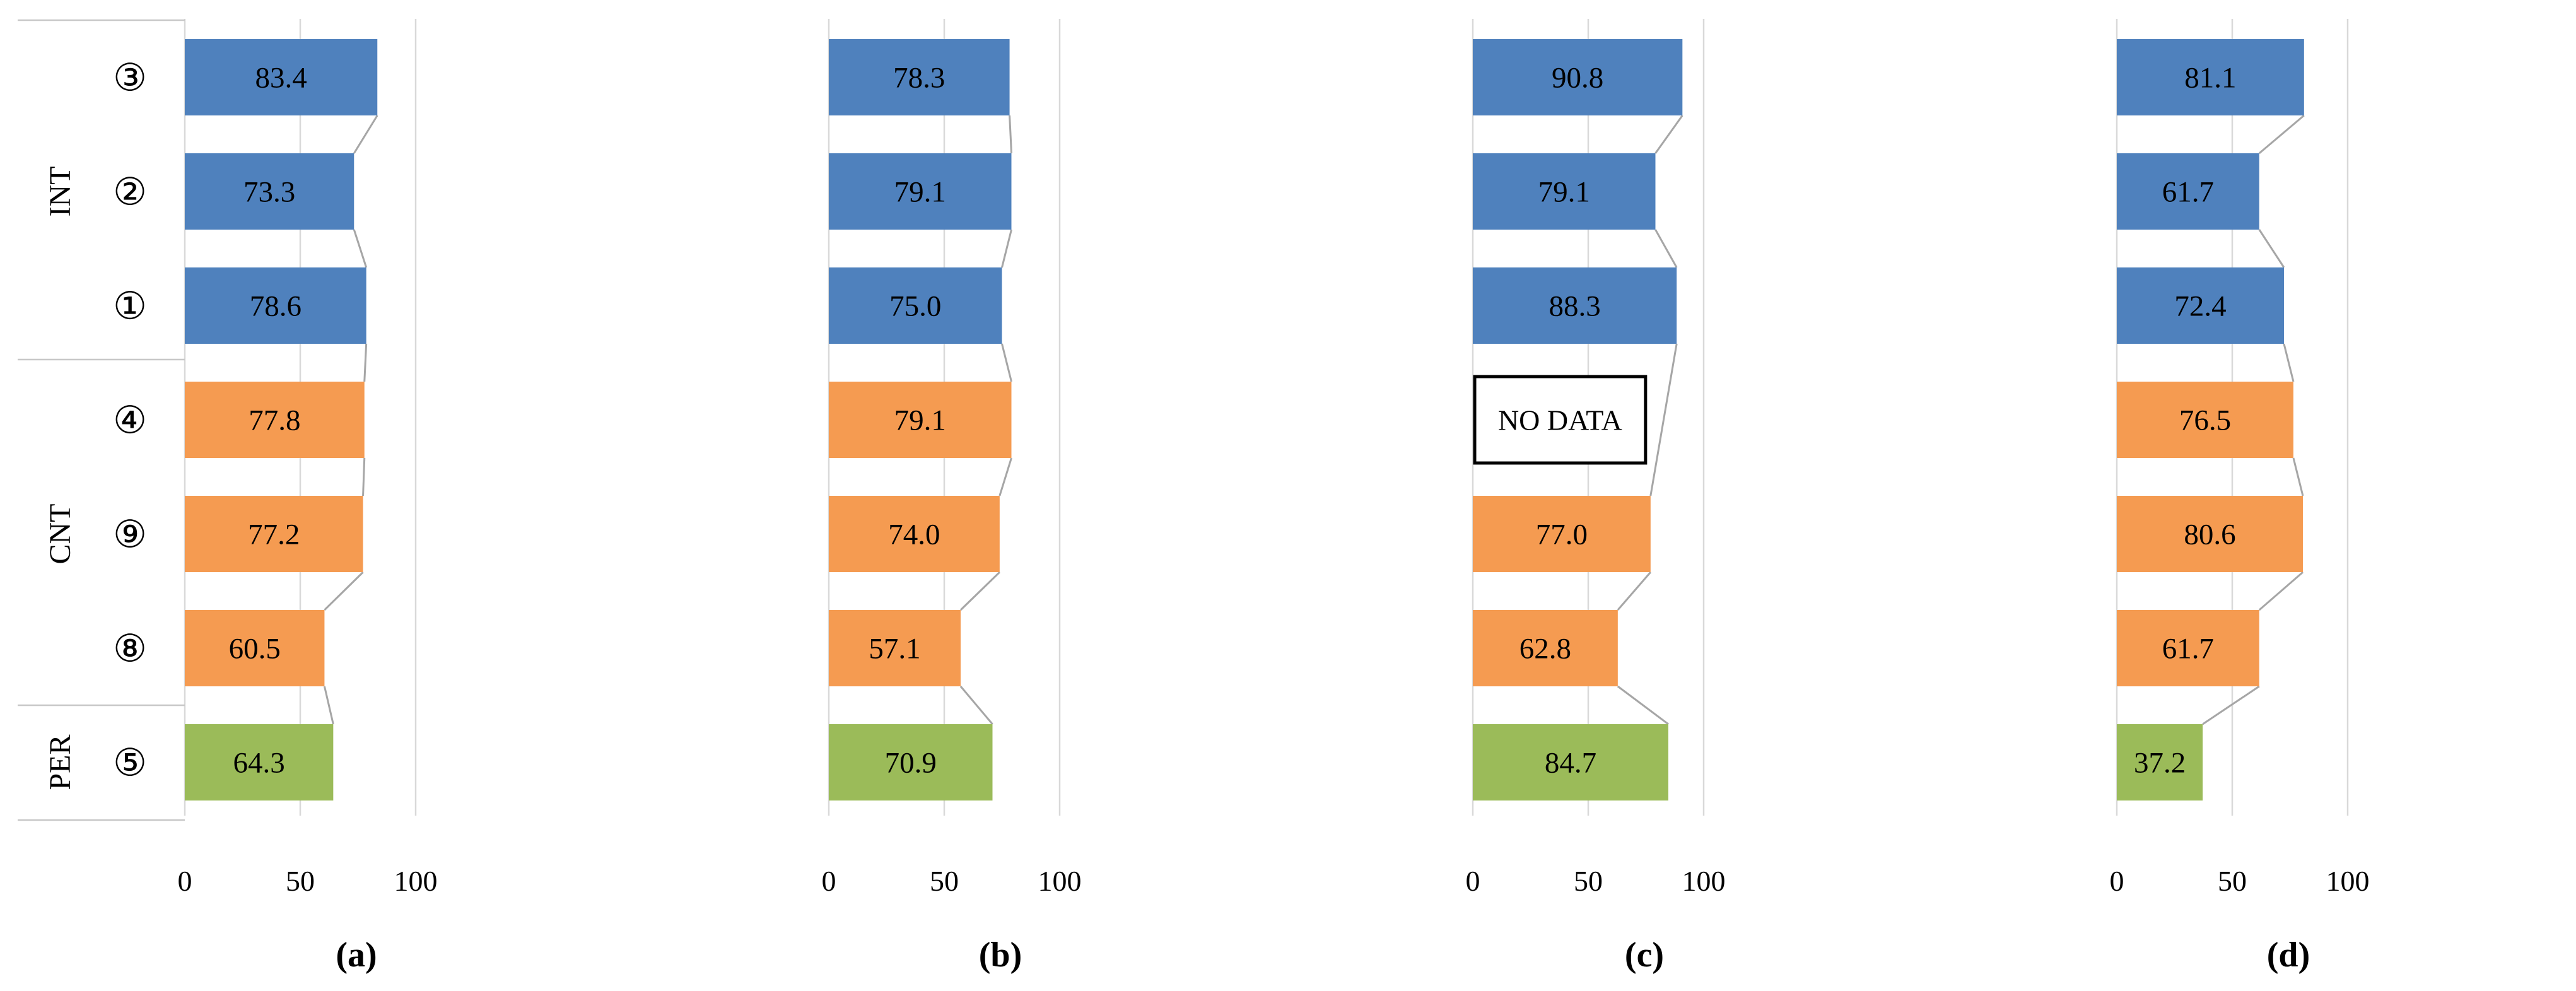  What do you see at coordinates (60, 762) in the screenshot?
I see `group-label-per: PER` at bounding box center [60, 762].